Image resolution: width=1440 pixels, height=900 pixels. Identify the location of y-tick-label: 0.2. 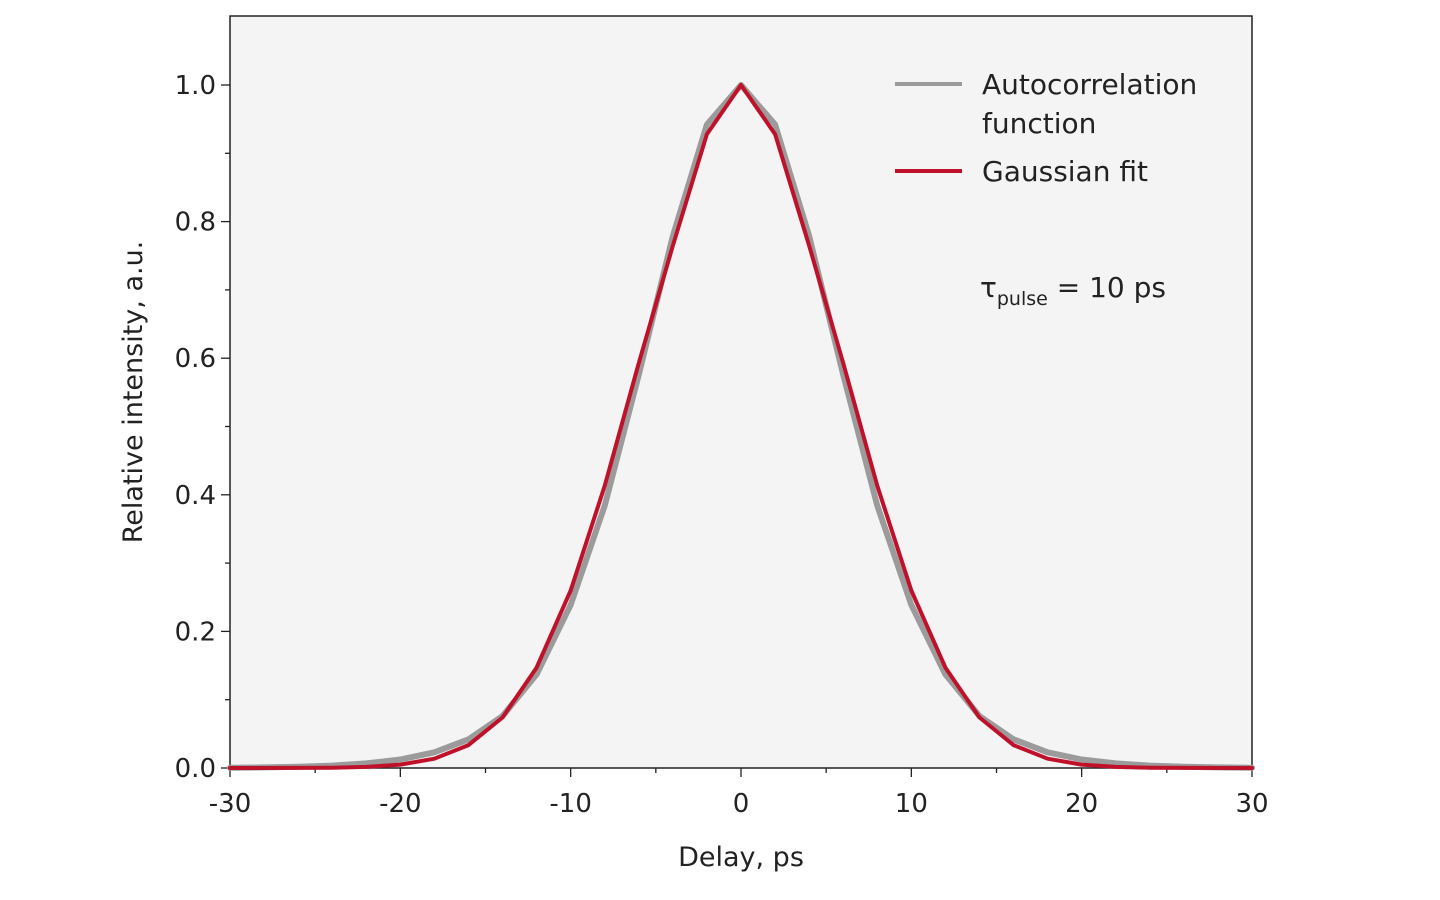
(195, 632).